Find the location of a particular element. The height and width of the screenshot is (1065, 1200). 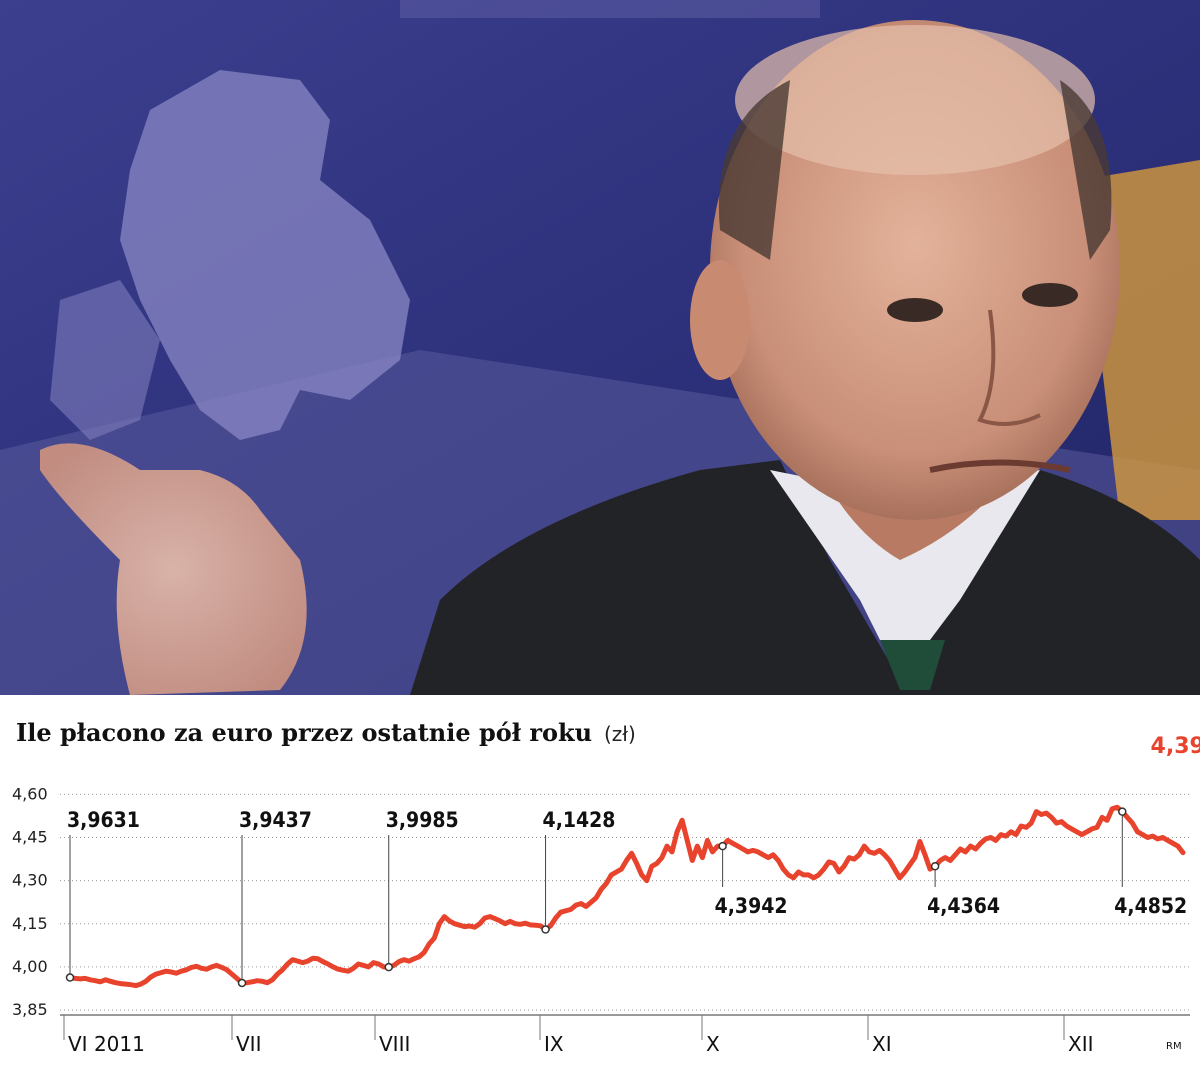

data-label: 4,3942 is located at coordinates (751, 906).